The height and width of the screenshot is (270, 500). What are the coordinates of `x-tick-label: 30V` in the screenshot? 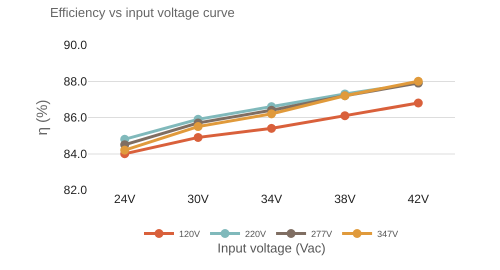 It's located at (198, 199).